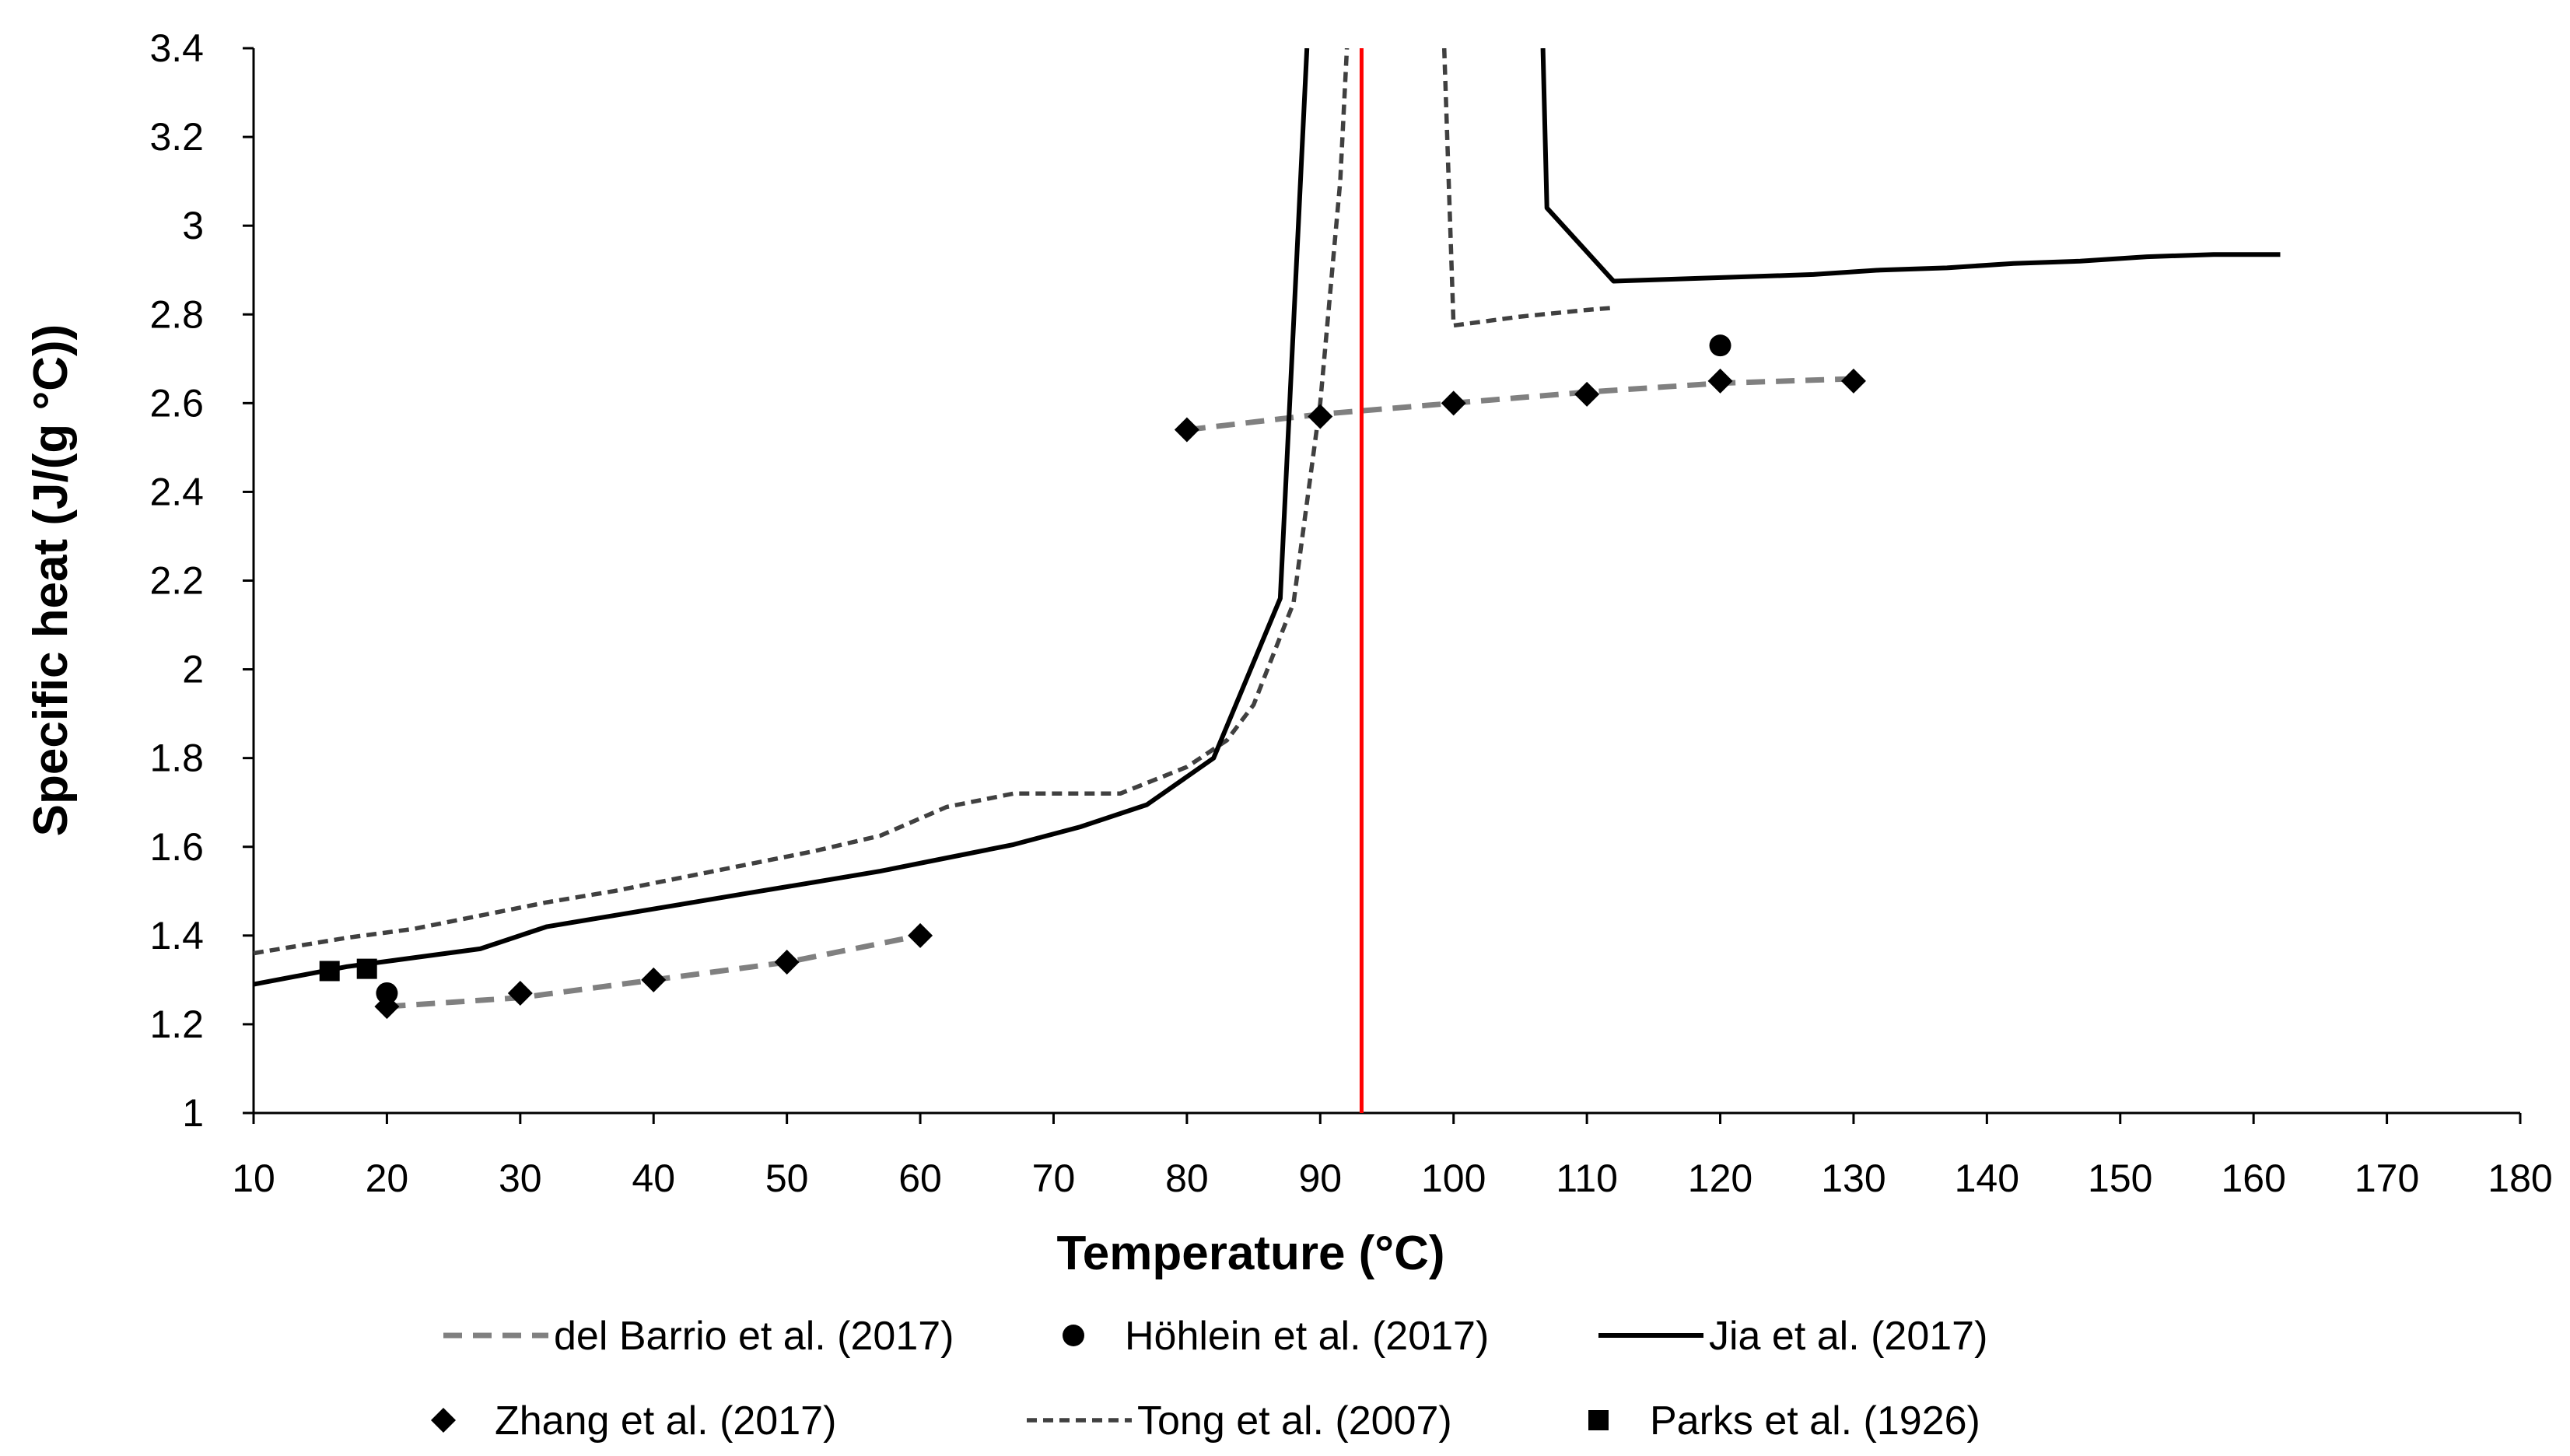 This screenshot has height=1456, width=2570. What do you see at coordinates (653, 1178) in the screenshot?
I see `x-tick-label: 40` at bounding box center [653, 1178].